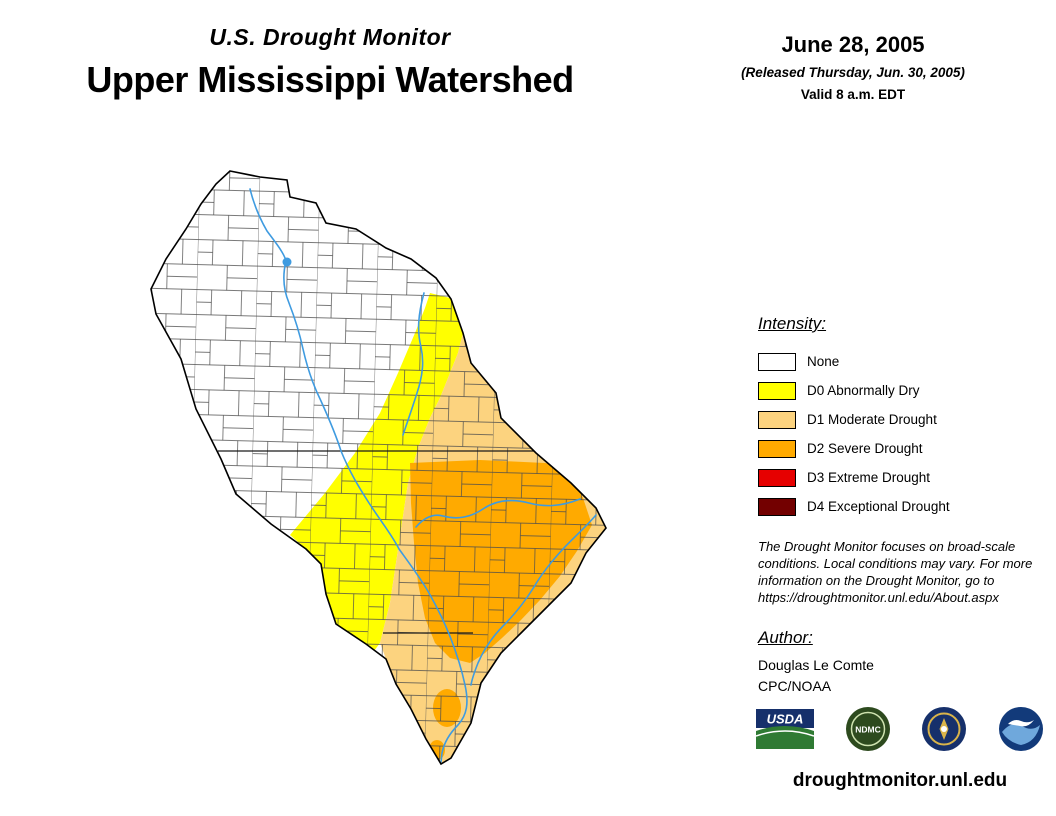  I want to click on legend-swatch-d3, so click(777, 477).